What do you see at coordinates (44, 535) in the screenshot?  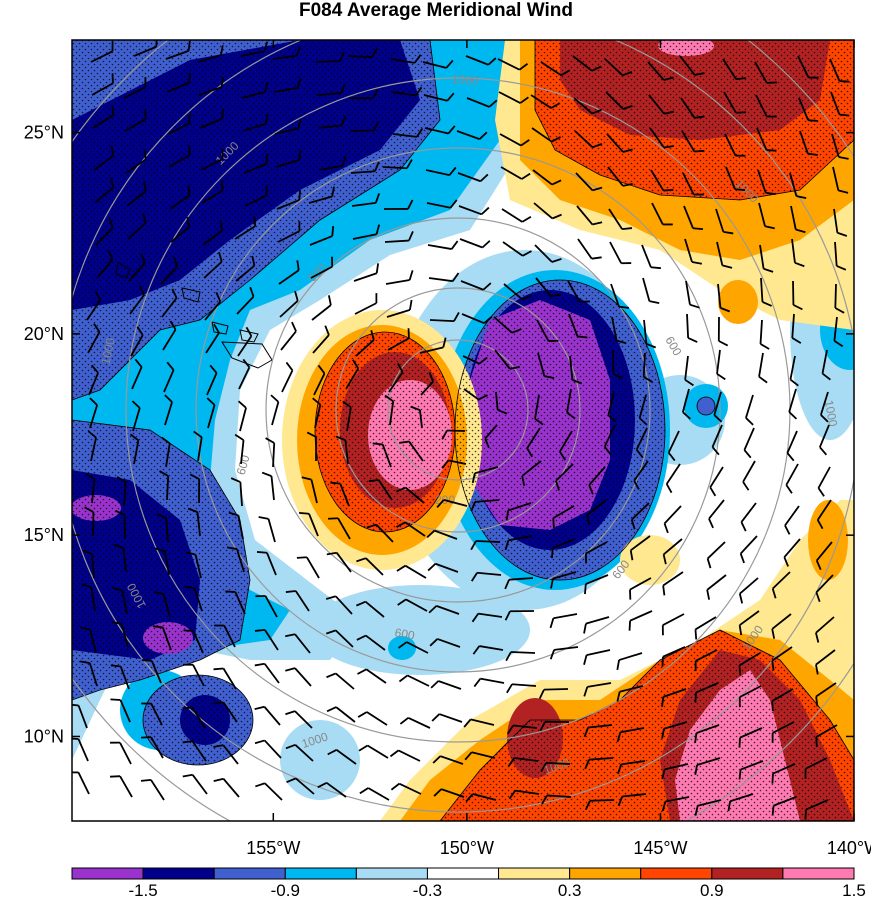 I see `y-tick-label: 15°N` at bounding box center [44, 535].